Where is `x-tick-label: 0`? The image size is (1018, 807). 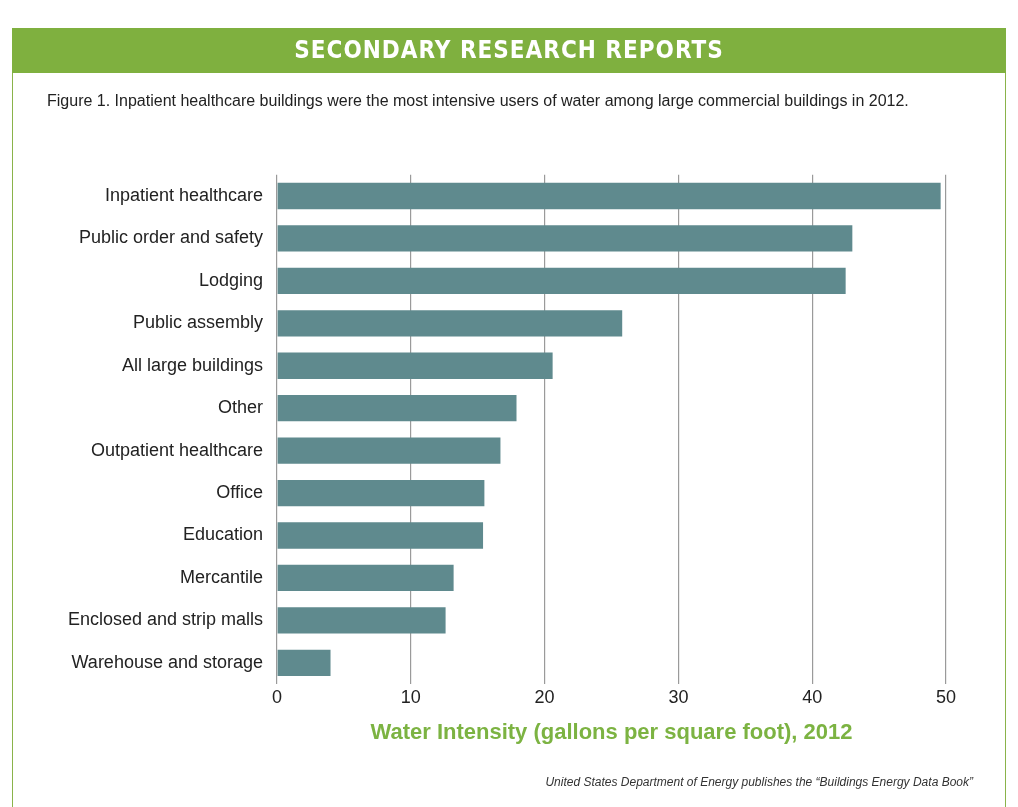
x-tick-label: 0 is located at coordinates (277, 696).